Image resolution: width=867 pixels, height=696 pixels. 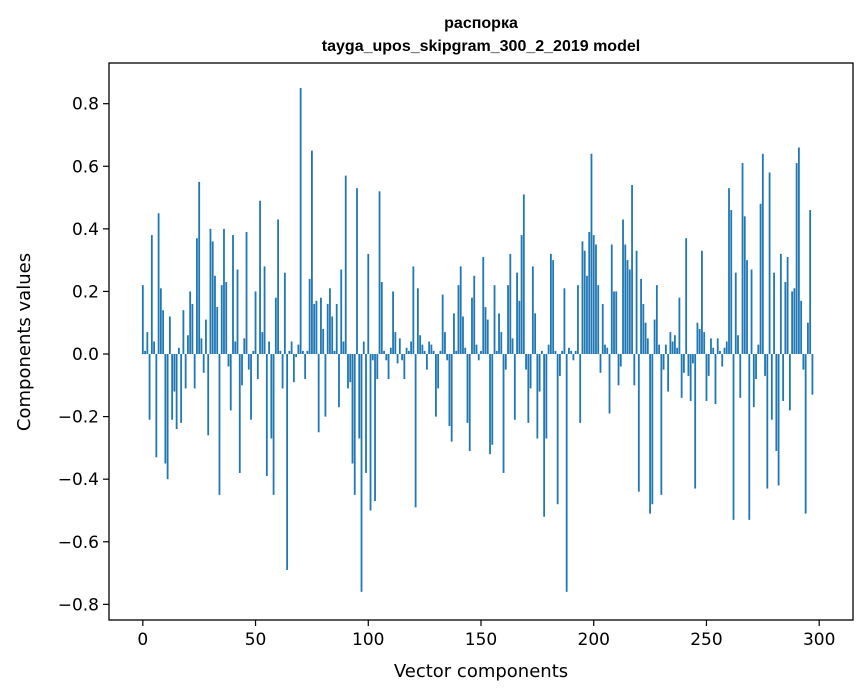 What do you see at coordinates (24, 342) in the screenshot?
I see `y-axis-label: Components values` at bounding box center [24, 342].